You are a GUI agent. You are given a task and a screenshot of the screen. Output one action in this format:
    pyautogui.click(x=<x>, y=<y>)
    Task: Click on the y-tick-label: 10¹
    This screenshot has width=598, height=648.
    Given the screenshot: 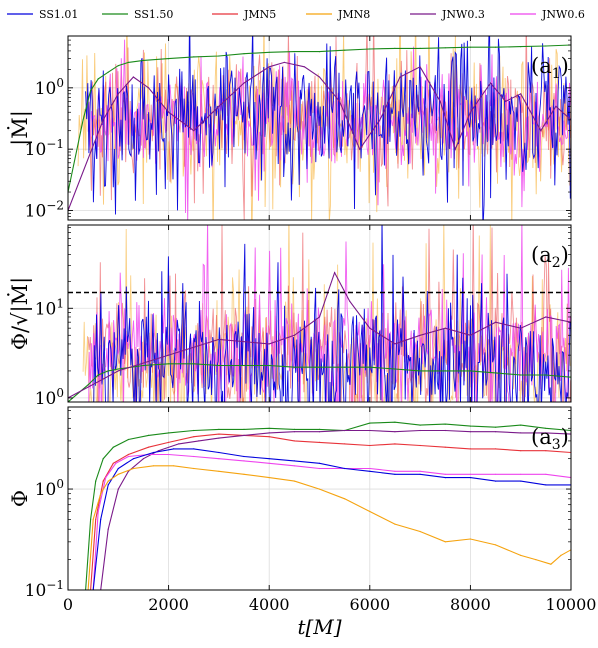 What is the action you would take?
    pyautogui.click(x=49, y=307)
    